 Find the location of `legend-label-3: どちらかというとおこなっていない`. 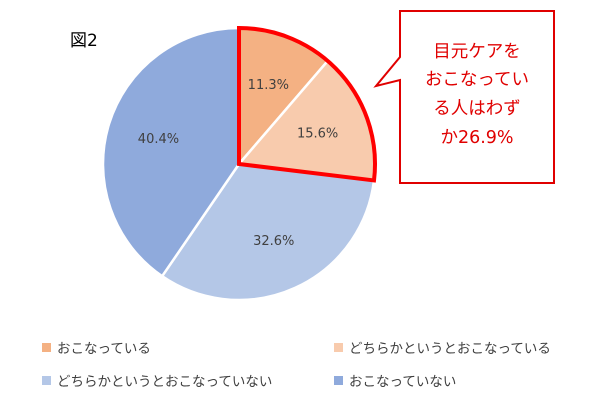

legend-label-3: どちらかというとおこなっていない is located at coordinates (164, 382).